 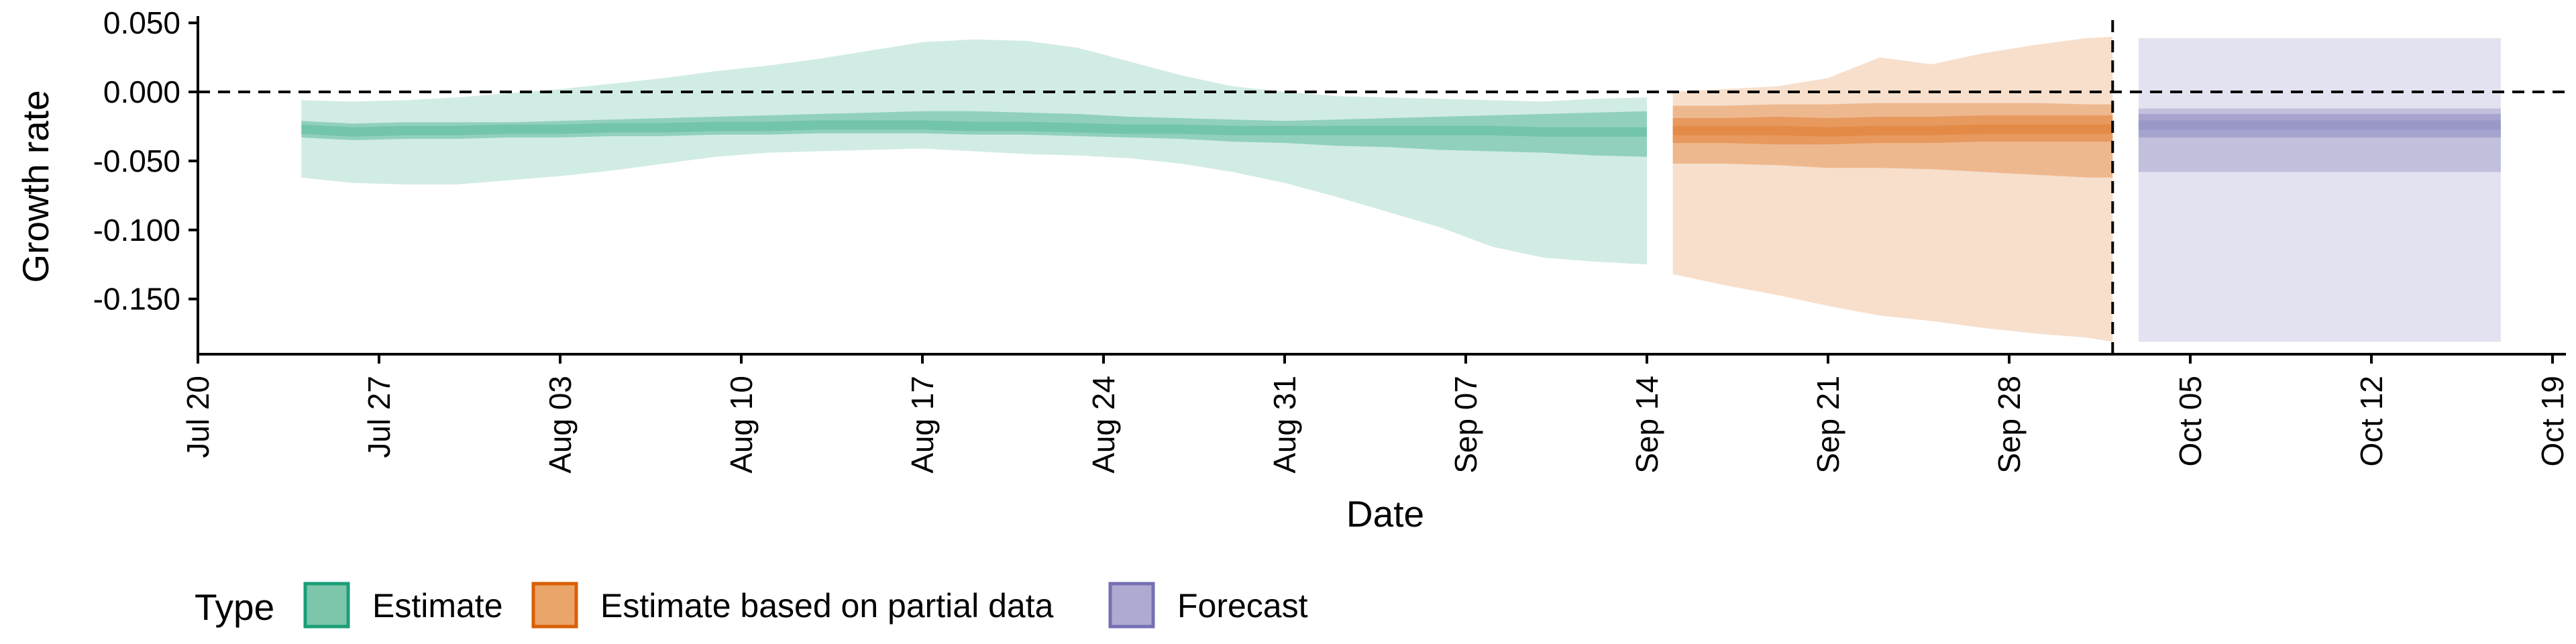 I want to click on legend-title: Type, so click(x=234, y=607).